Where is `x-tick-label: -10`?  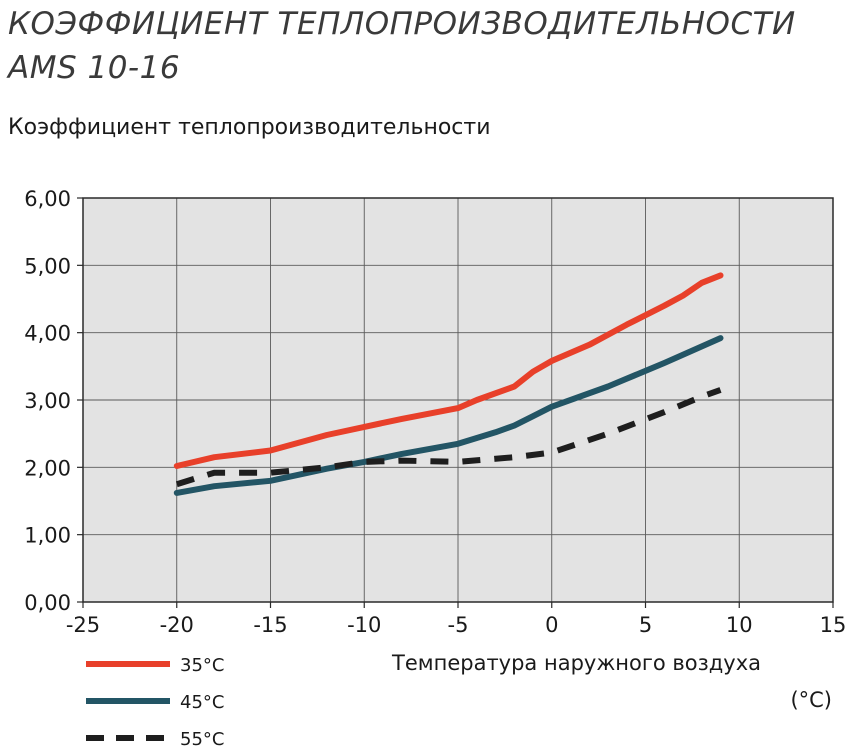
x-tick-label: -10 is located at coordinates (364, 625).